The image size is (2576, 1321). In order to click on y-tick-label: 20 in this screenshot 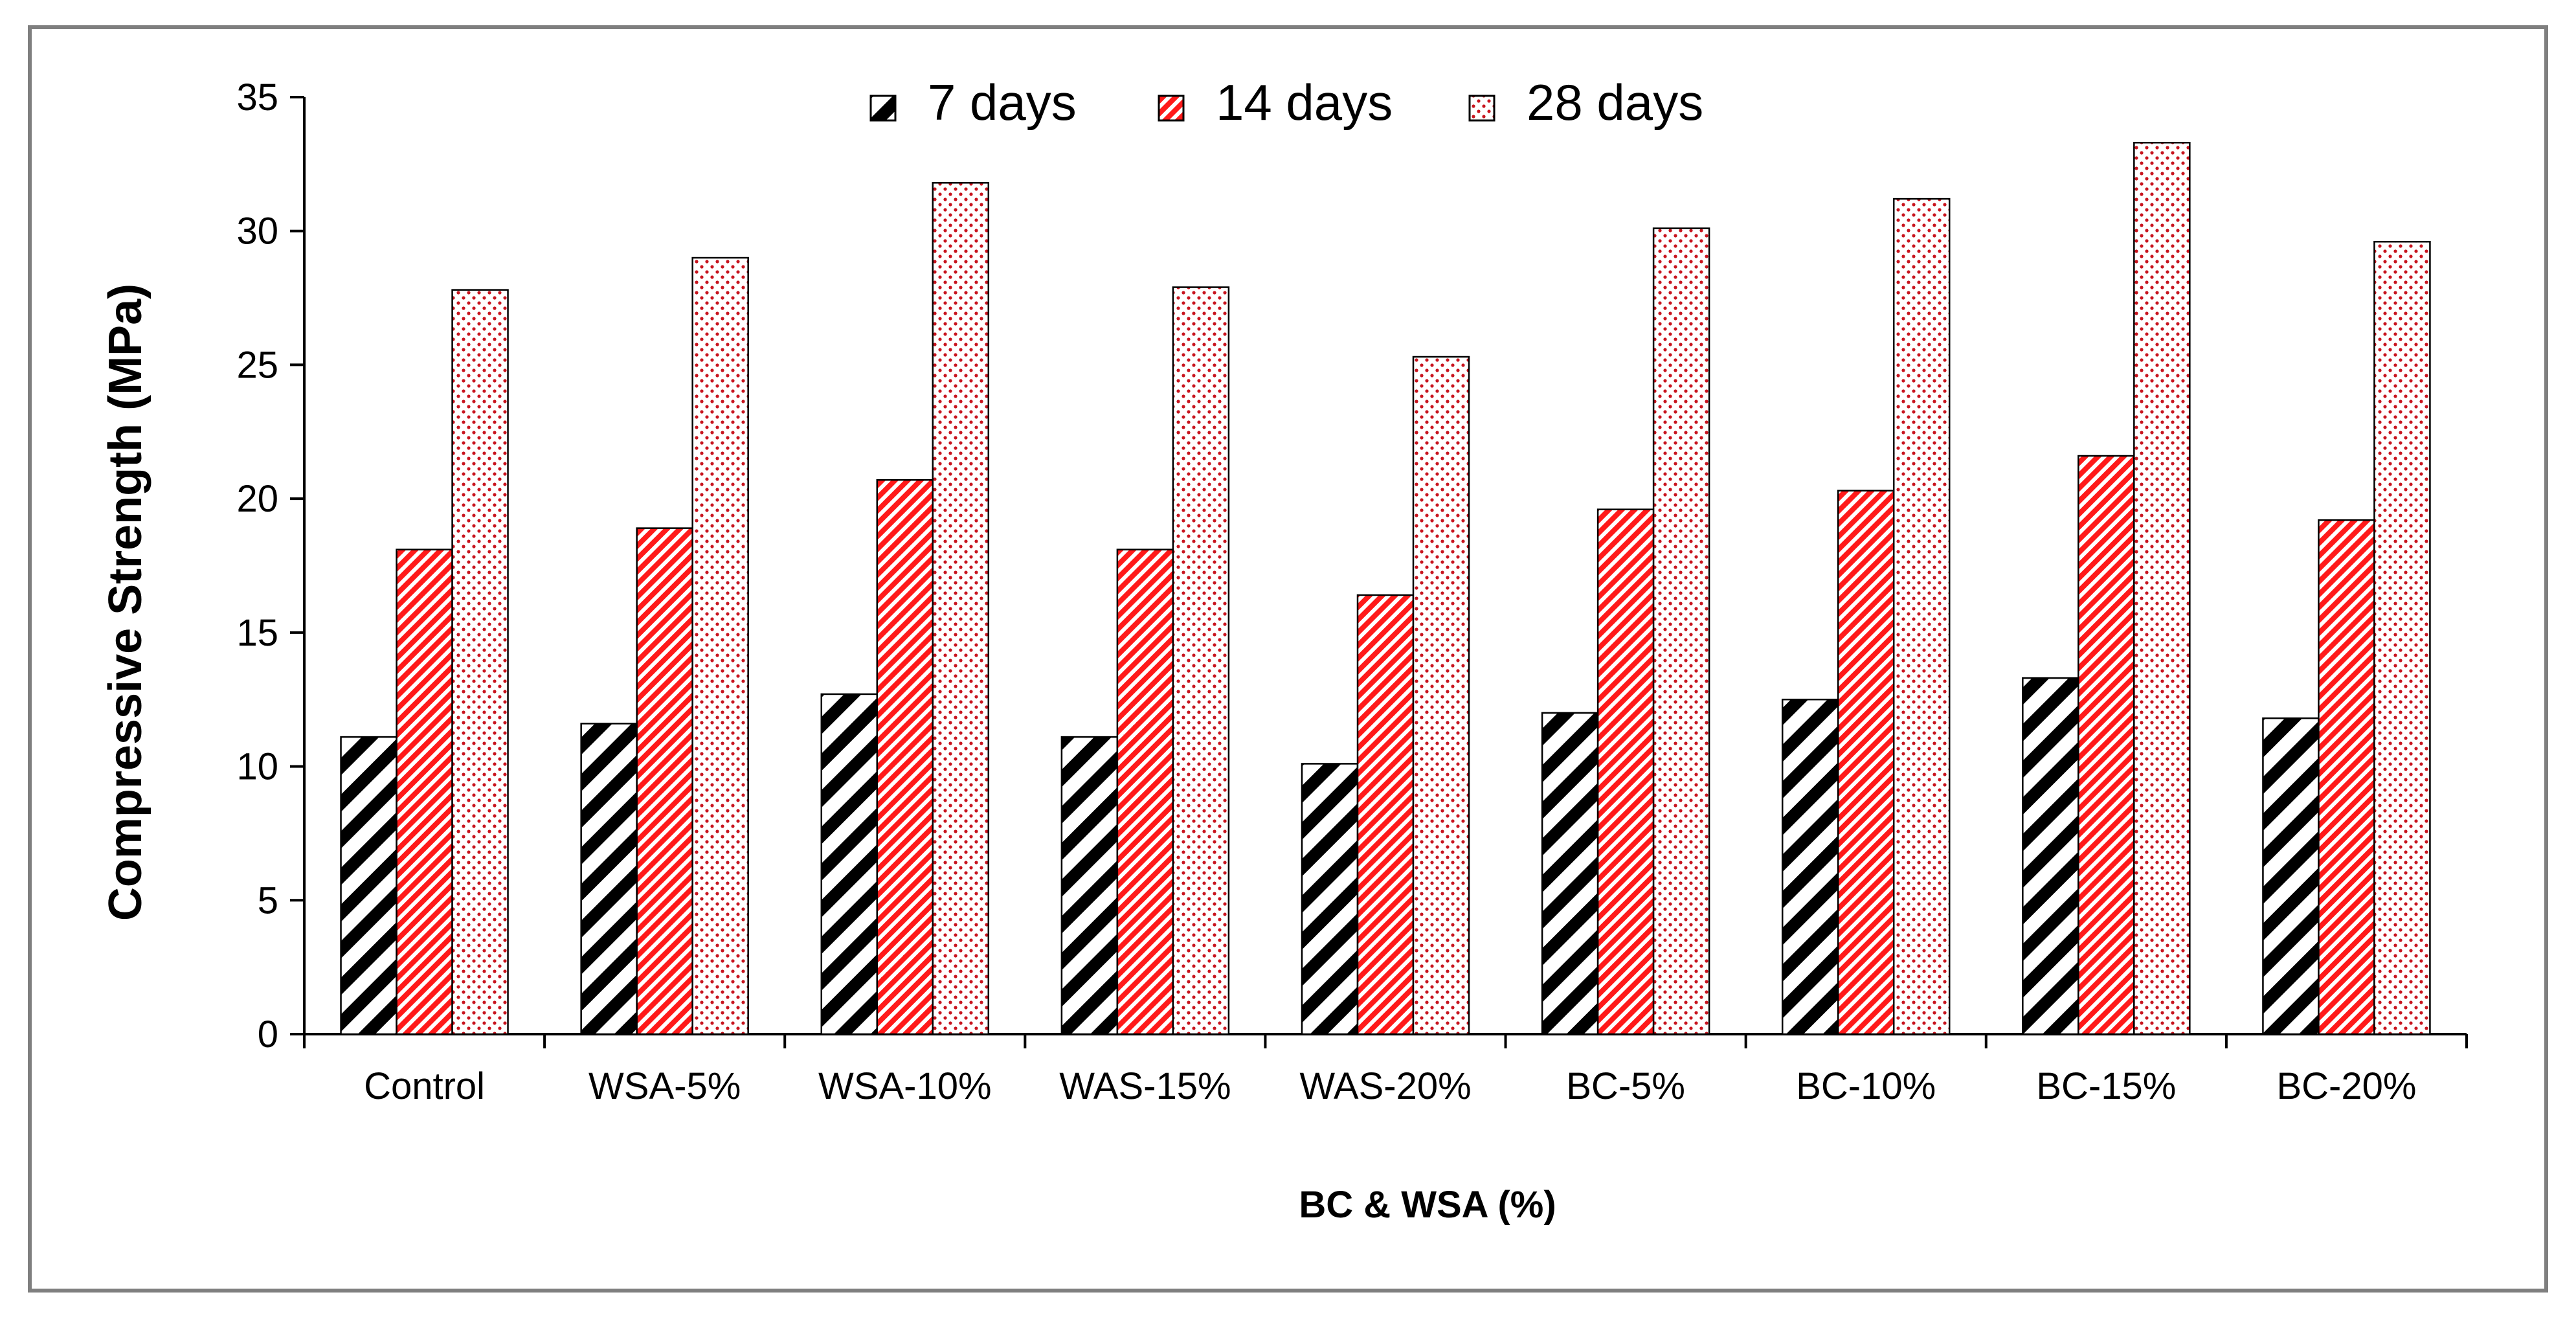, I will do `click(257, 499)`.